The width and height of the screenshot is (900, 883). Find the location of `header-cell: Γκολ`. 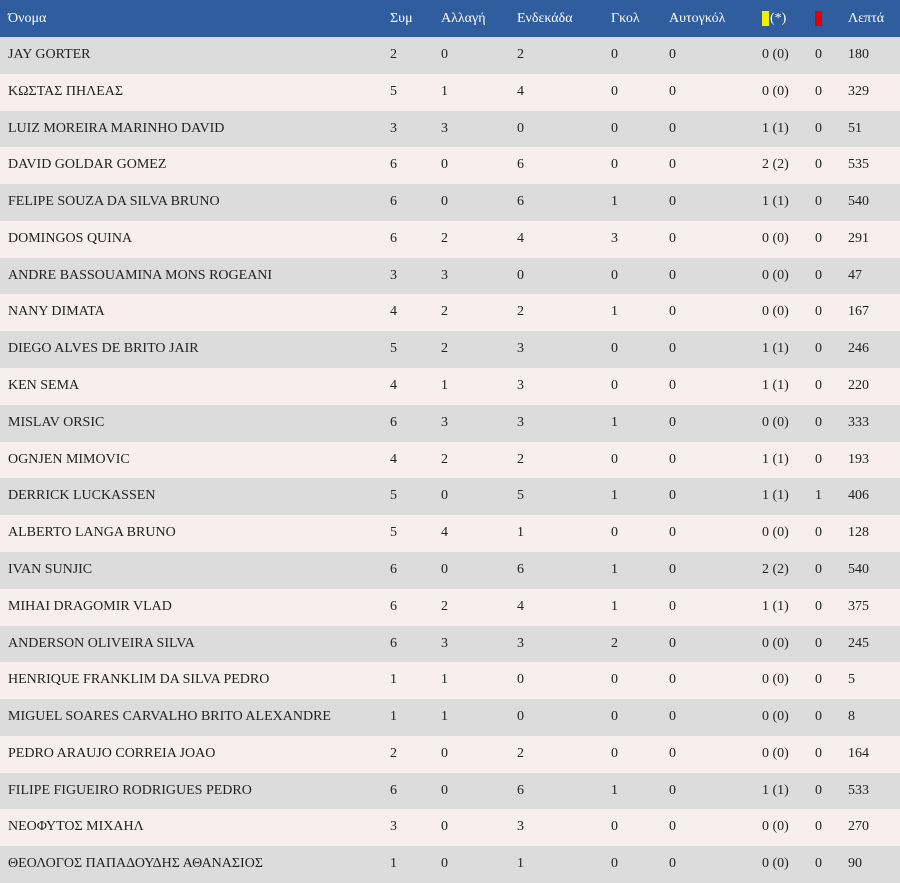

header-cell: Γκολ is located at coordinates (625, 18).